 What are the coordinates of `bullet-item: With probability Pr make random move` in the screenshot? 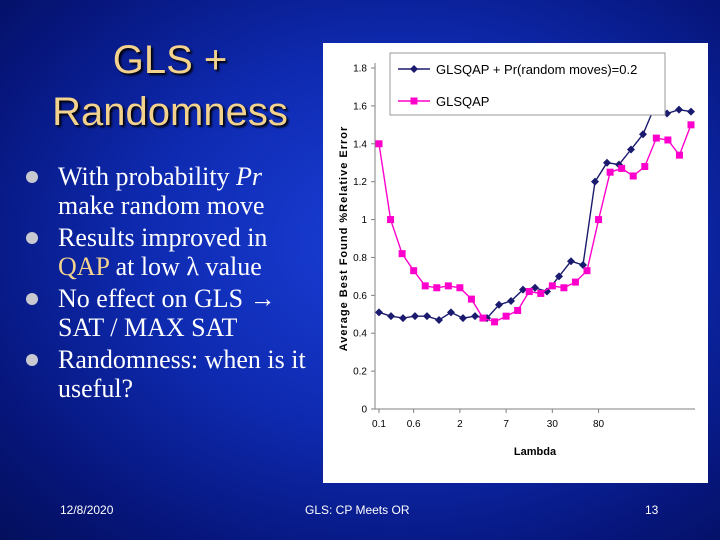 It's located at (162, 191).